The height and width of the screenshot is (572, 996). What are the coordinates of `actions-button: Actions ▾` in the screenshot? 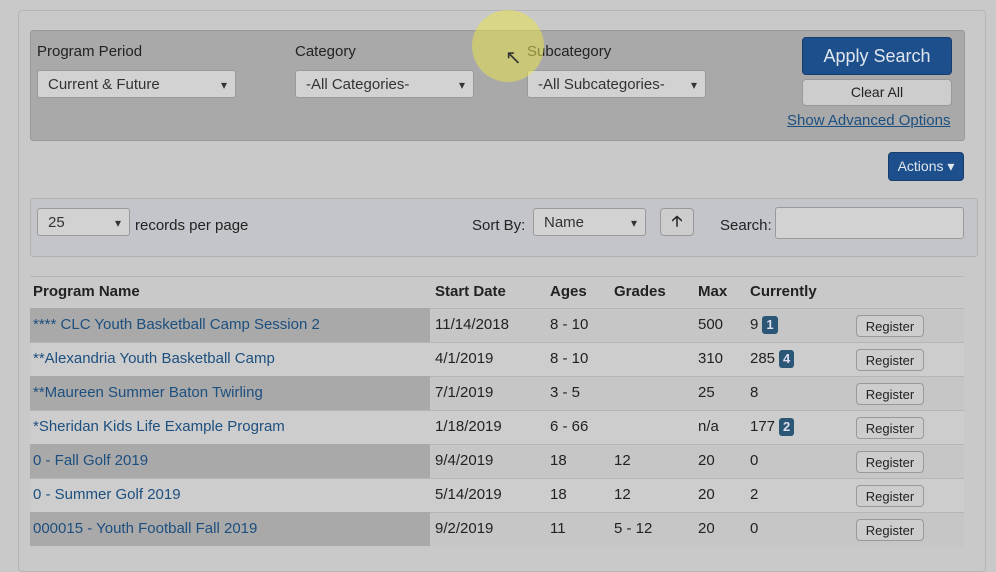 It's located at (926, 166).